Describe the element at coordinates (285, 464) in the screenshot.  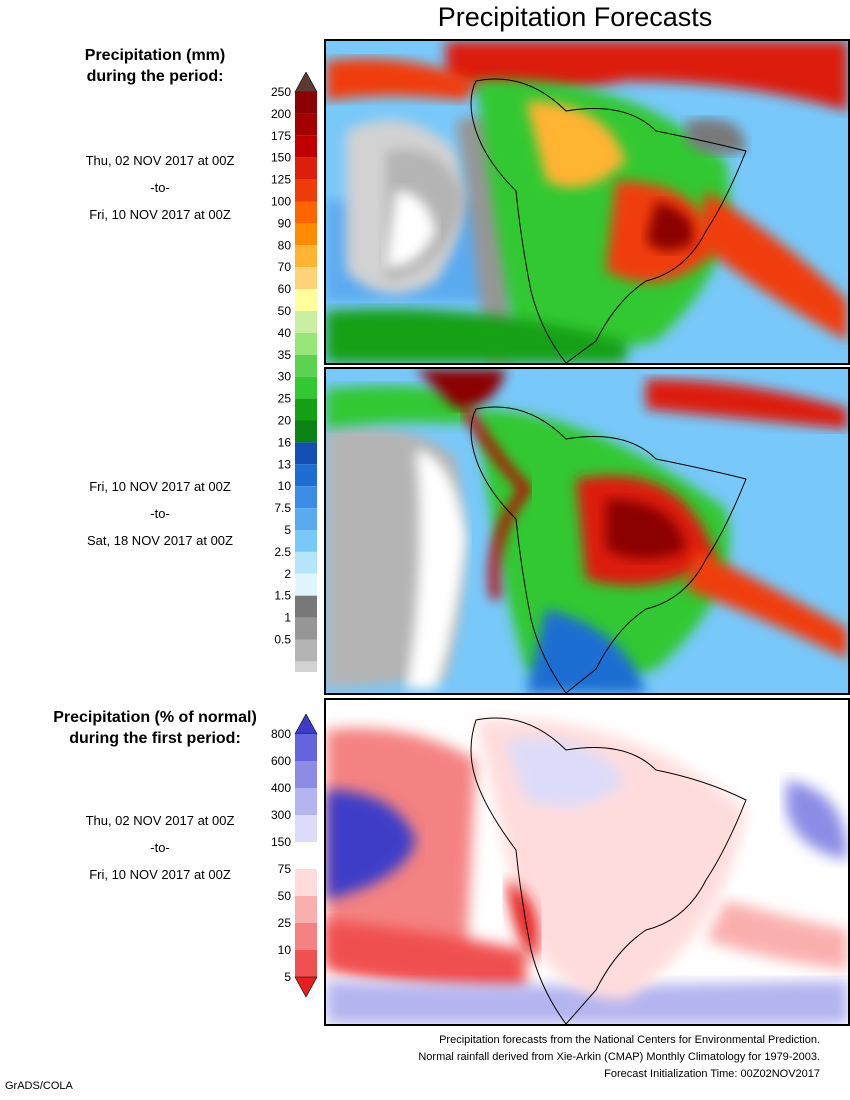
I see `precip-legend-tick-label: 13` at that location.